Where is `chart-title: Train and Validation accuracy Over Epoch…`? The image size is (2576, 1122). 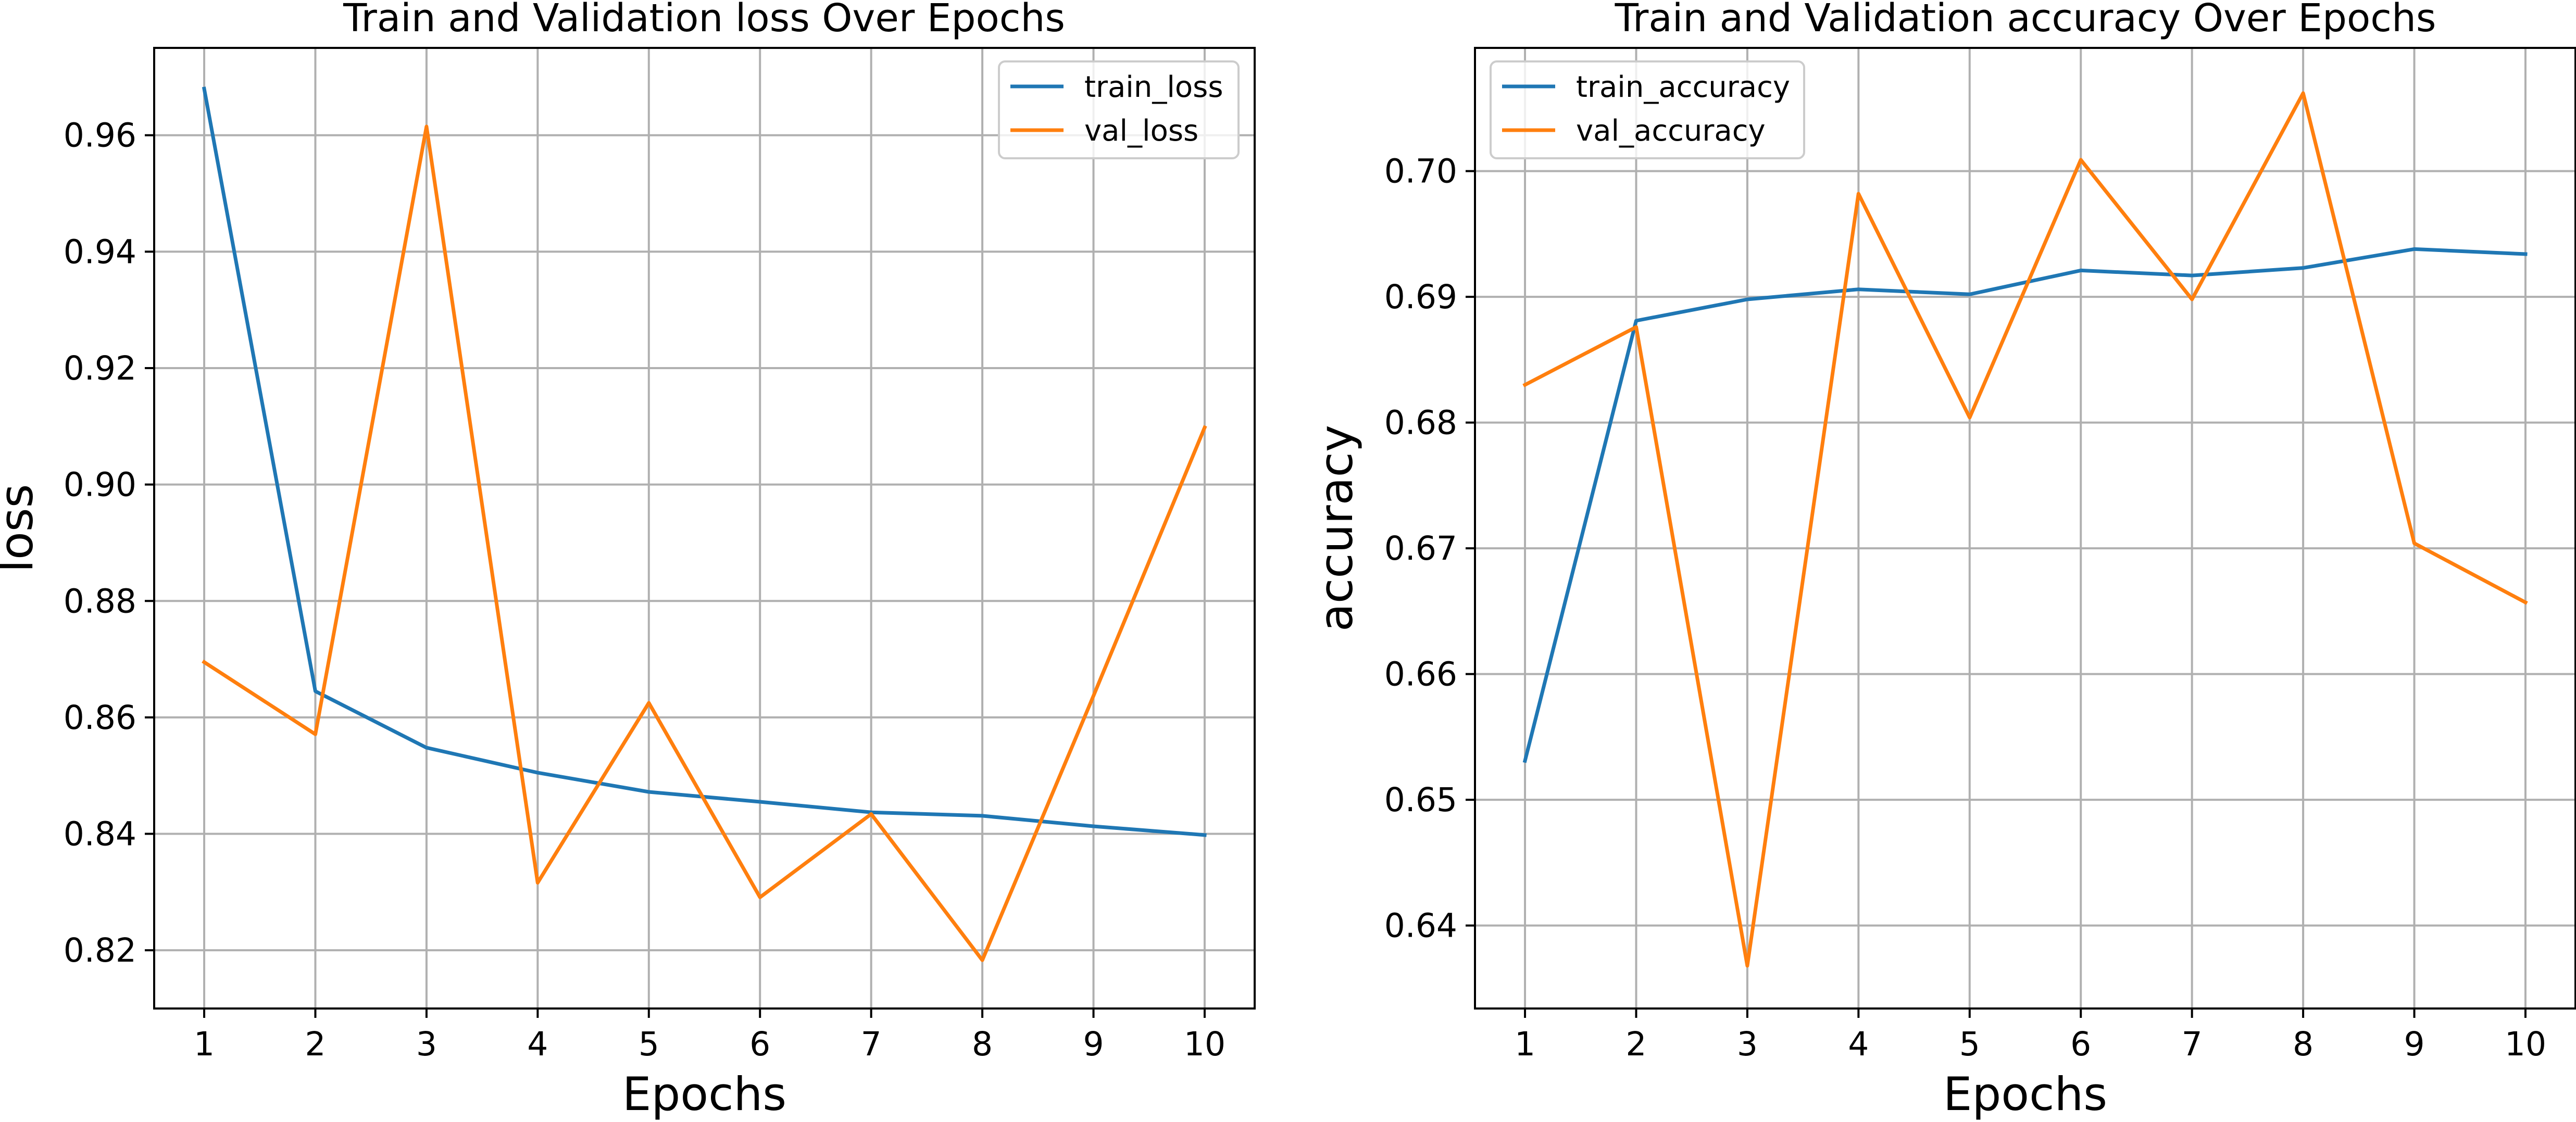 chart-title: Train and Validation accuracy Over Epoch… is located at coordinates (2025, 20).